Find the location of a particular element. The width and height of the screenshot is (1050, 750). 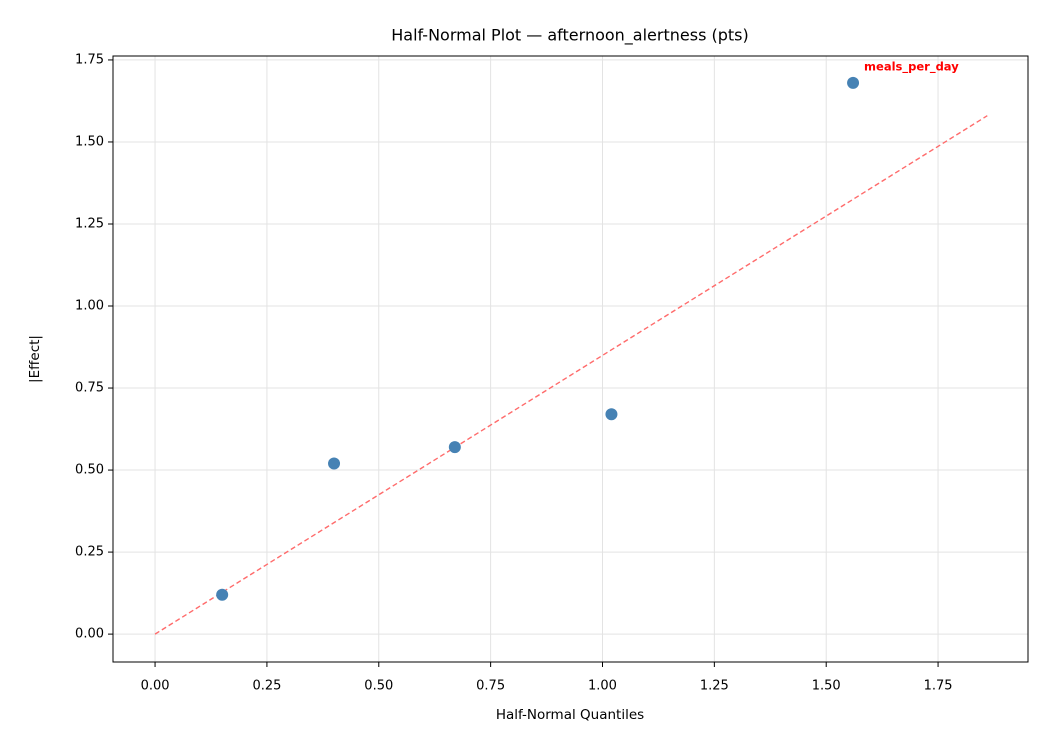

x-tick-label: 0.25 is located at coordinates (266, 686).